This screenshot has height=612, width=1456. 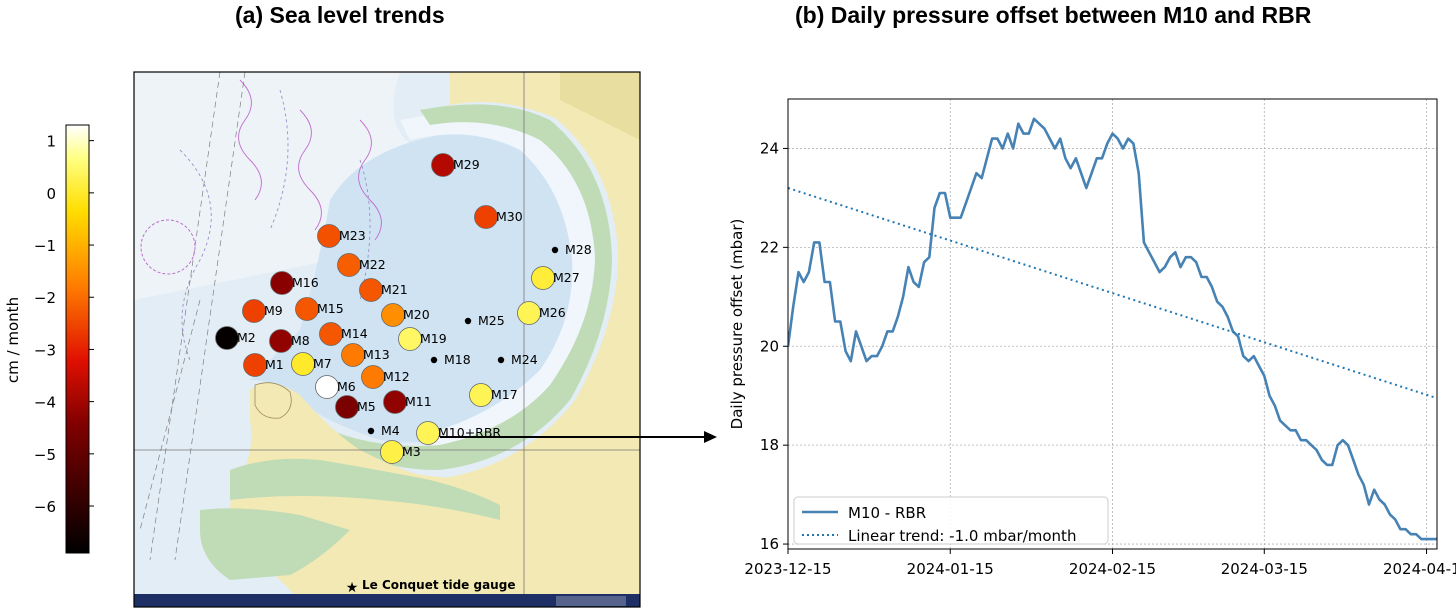 I want to click on station-label-m7: M7, so click(x=322, y=363).